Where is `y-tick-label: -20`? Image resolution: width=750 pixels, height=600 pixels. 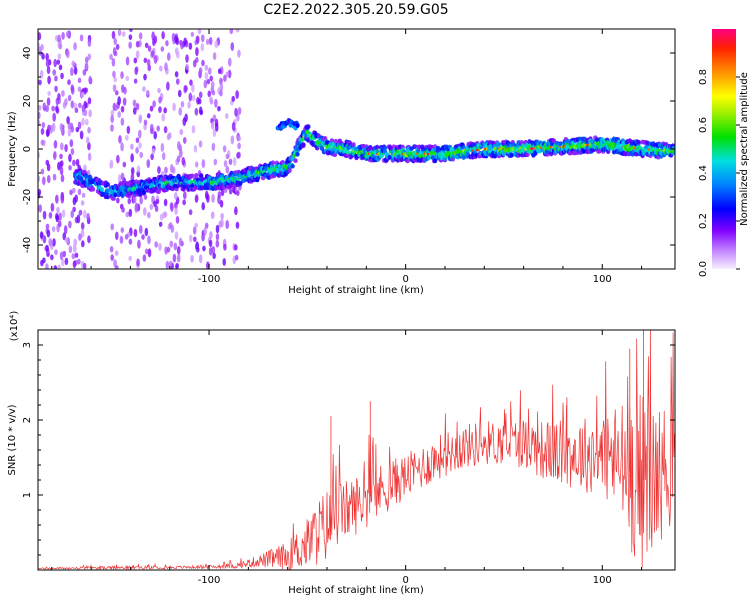
y-tick-label: -20 is located at coordinates (27, 197).